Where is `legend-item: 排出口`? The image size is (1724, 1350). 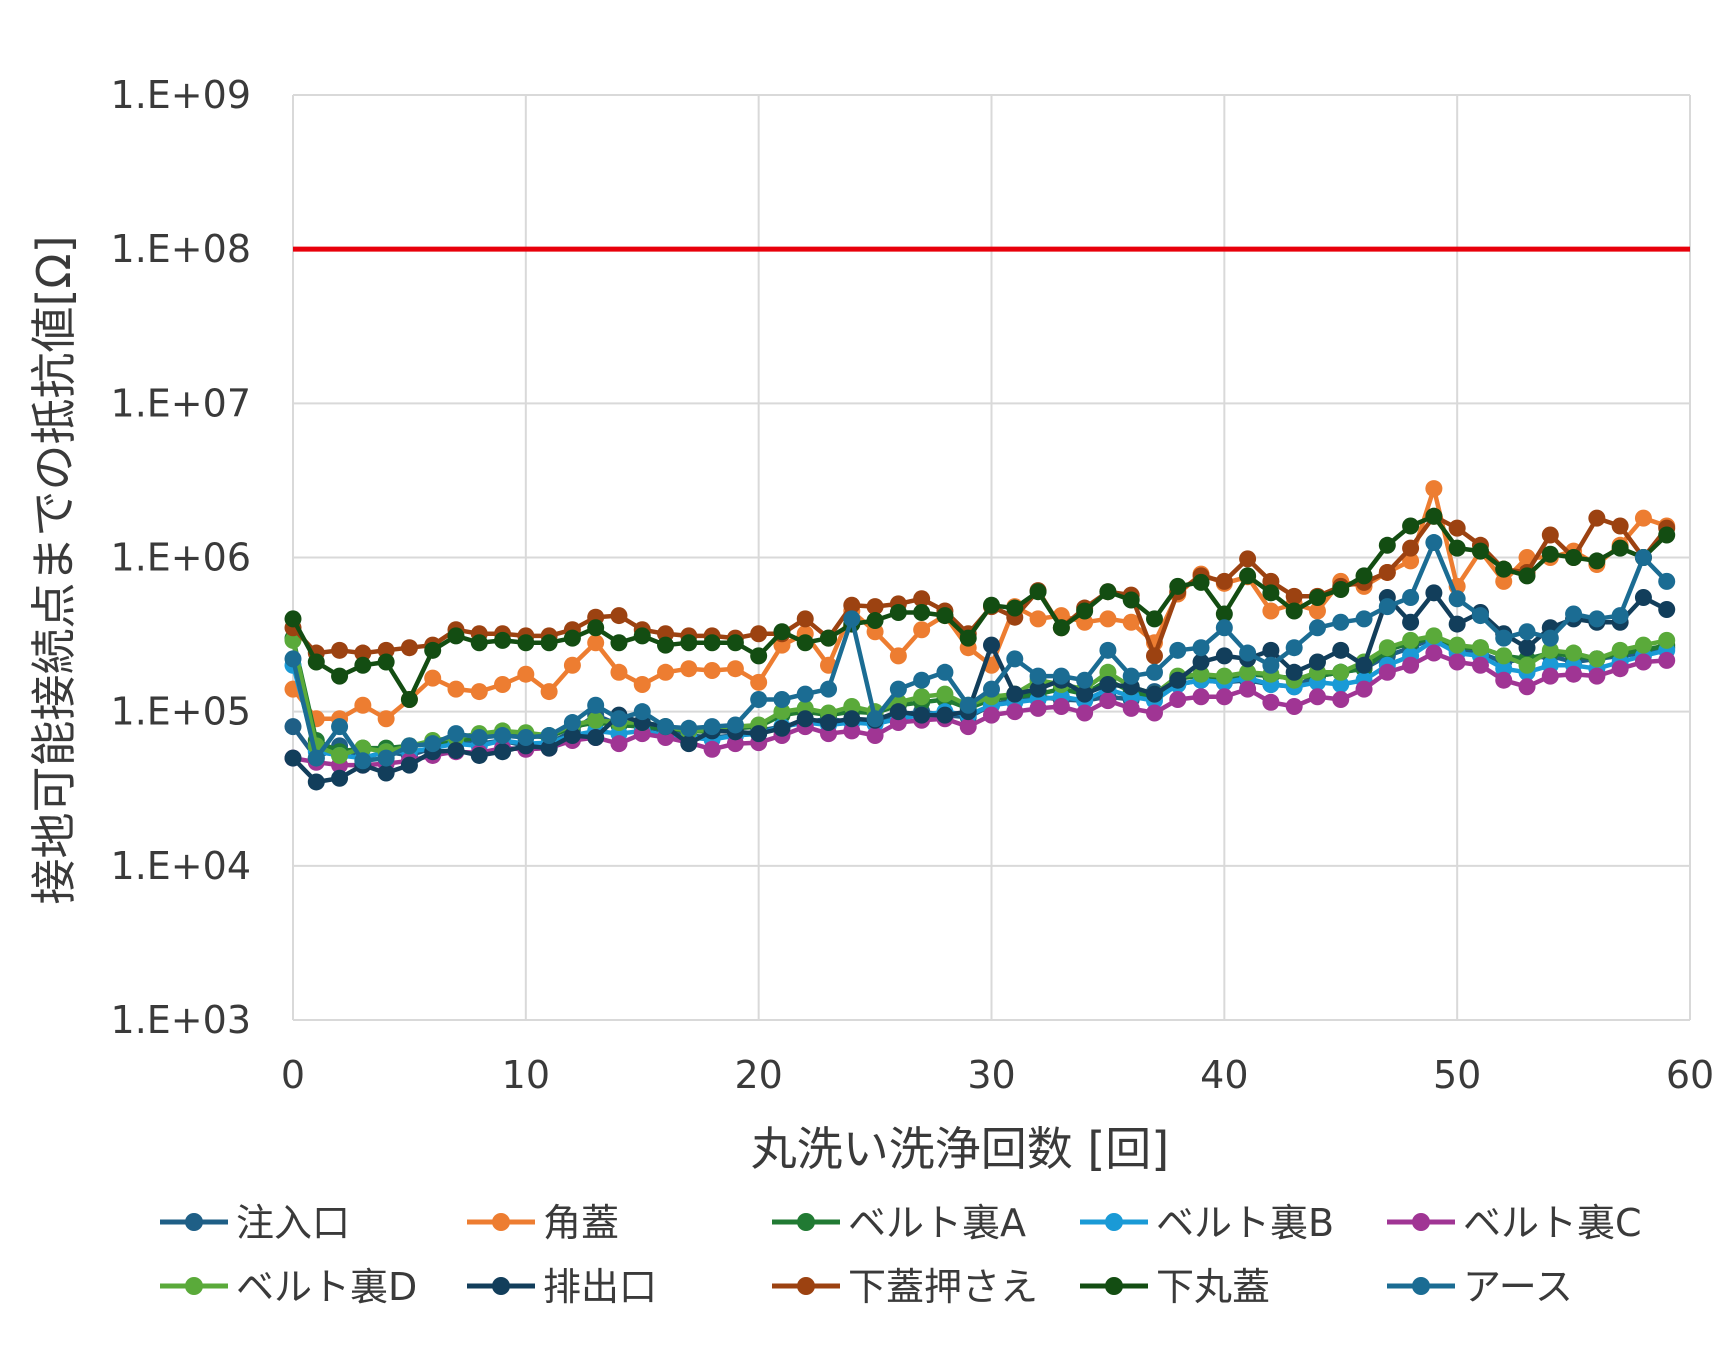 legend-item: 排出口 is located at coordinates (562, 1287).